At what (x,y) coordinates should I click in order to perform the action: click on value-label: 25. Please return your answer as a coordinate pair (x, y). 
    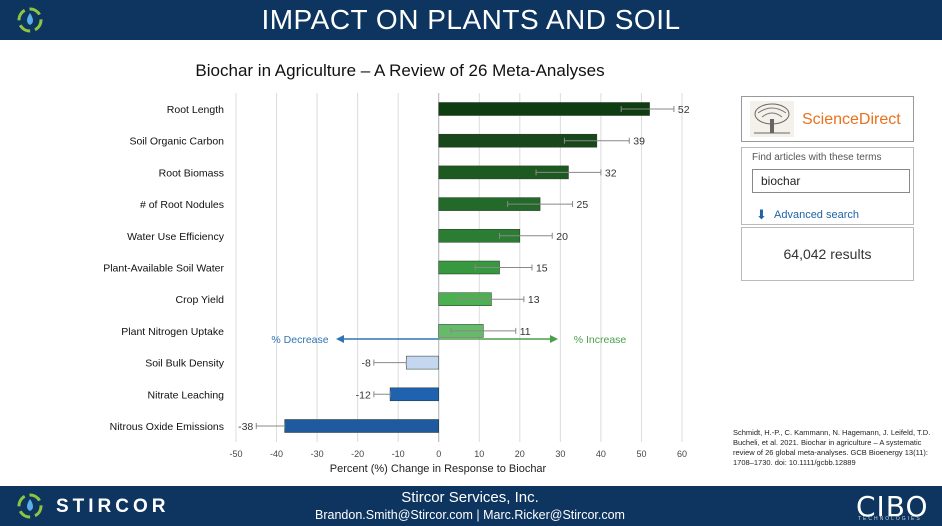
    Looking at the image, I should click on (583, 205).